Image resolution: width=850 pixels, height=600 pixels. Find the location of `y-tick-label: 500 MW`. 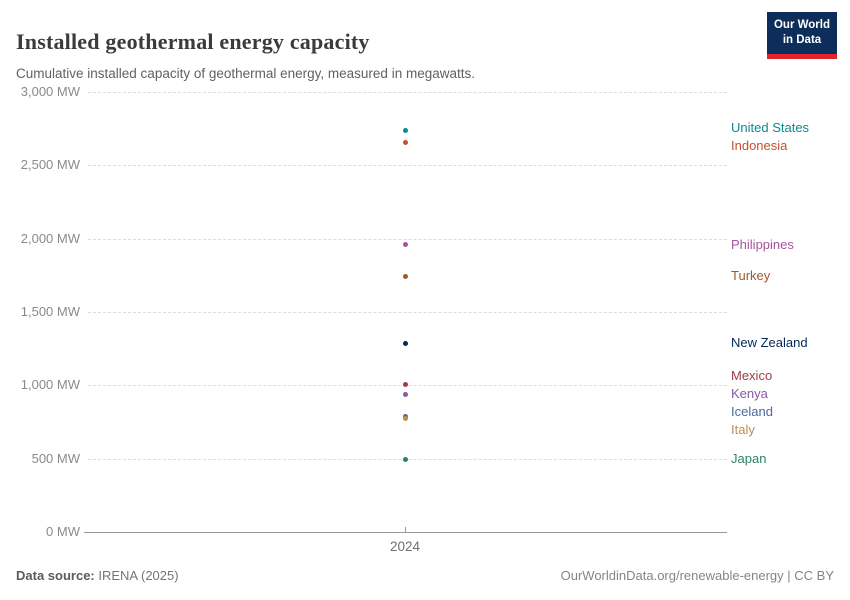

y-tick-label: 500 MW is located at coordinates (55, 458).